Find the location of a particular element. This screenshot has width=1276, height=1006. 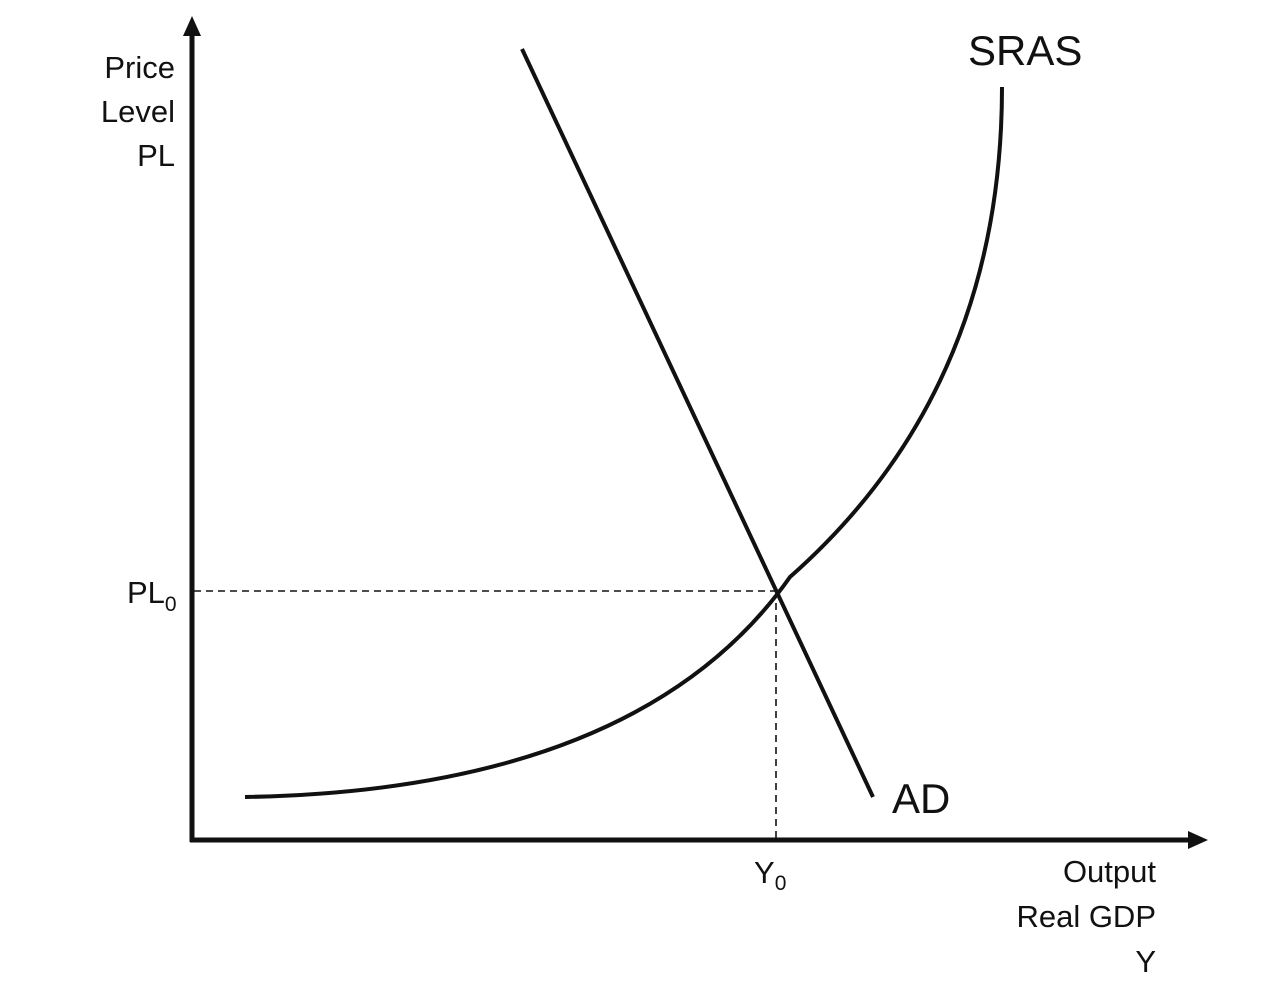

y-axis-label-line-2: Level is located at coordinates (138, 111).